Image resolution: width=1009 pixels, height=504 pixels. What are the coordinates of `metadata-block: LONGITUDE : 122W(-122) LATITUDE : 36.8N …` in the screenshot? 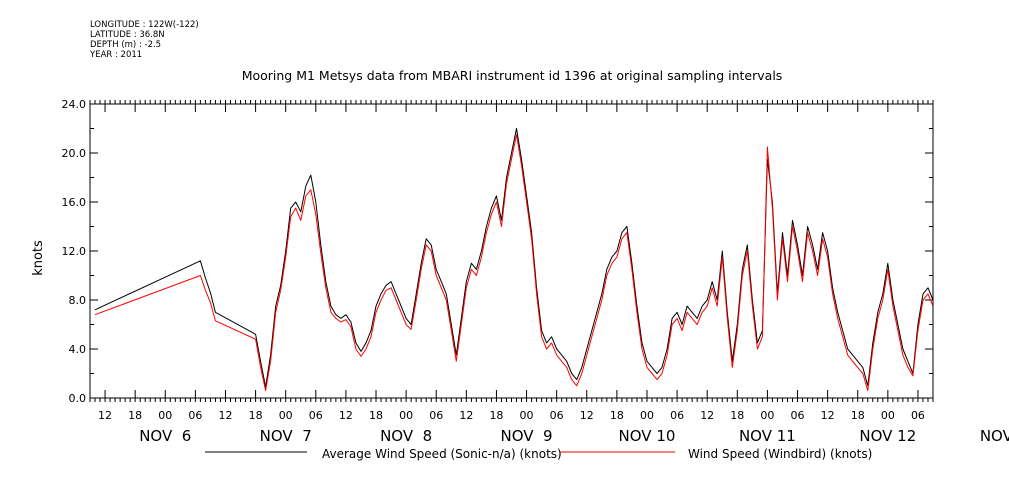 It's located at (144, 40).